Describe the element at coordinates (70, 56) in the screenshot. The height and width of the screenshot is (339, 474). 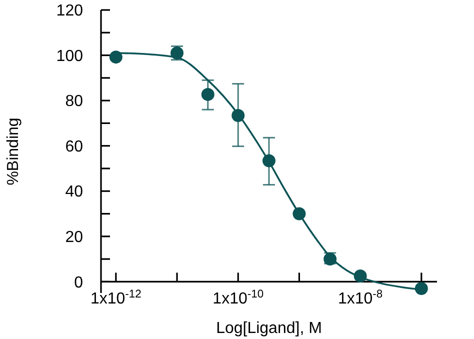
I see `y-tick-label: 100` at that location.